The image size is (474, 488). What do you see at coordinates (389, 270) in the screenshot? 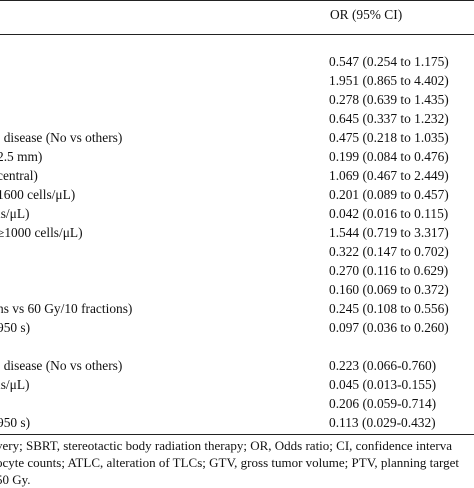
I see `row-value: 0.270 (0.116 to 0.629)` at bounding box center [389, 270].